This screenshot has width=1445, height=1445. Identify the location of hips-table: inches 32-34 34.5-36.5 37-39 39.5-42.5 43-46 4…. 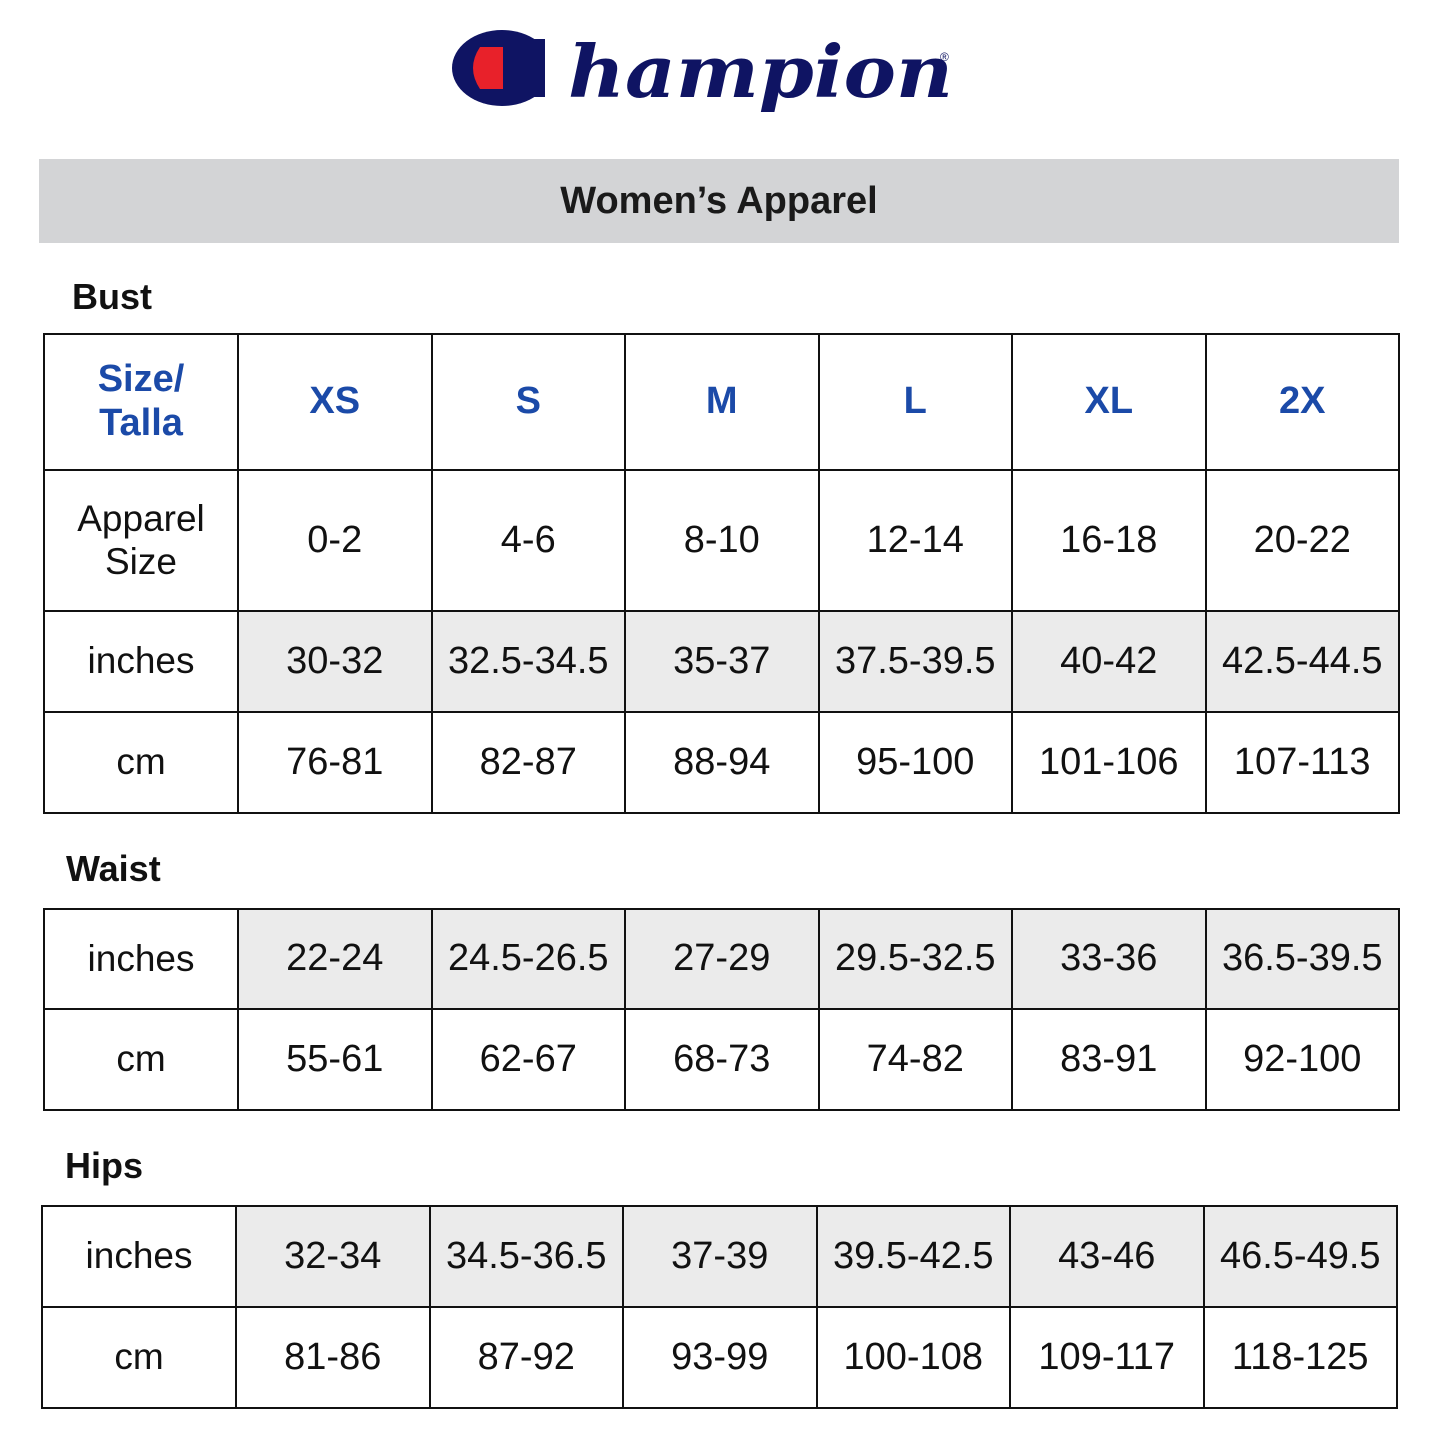
(719, 1307).